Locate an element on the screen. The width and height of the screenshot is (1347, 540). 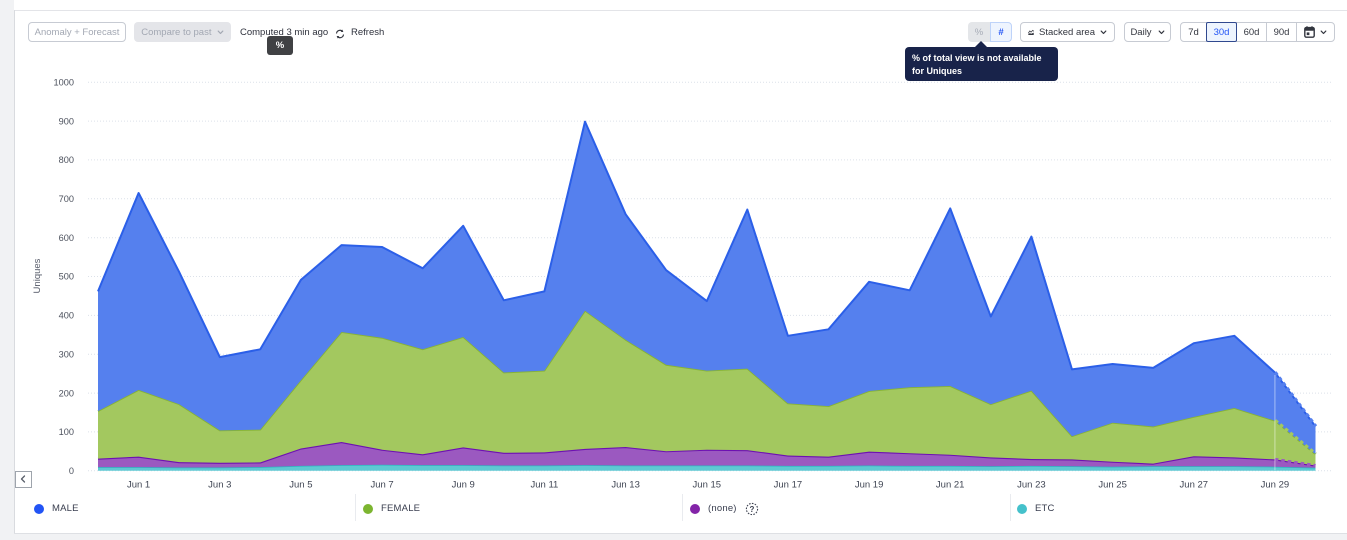
svg-text: Jun 9 is located at coordinates (463, 485).